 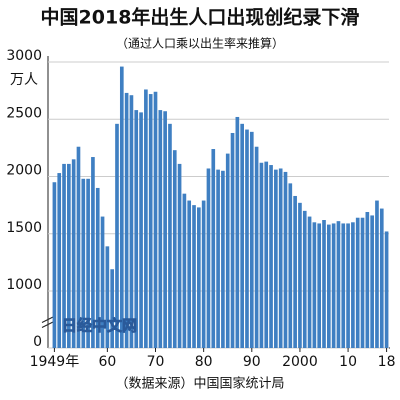 What do you see at coordinates (387, 362) in the screenshot?
I see `x-tick-label: 18` at bounding box center [387, 362].